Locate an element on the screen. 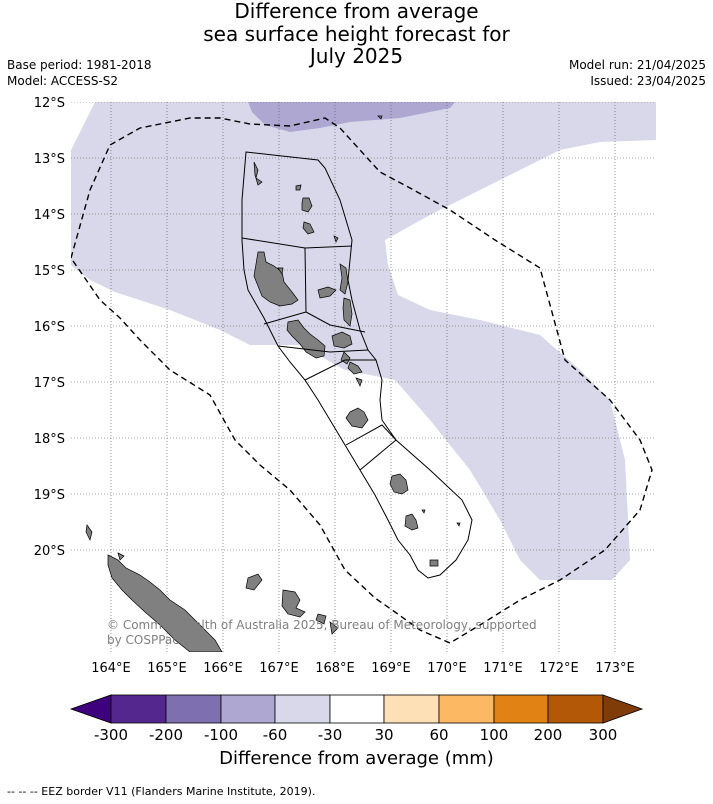  lat-label: 16°S is located at coordinates (49, 327).